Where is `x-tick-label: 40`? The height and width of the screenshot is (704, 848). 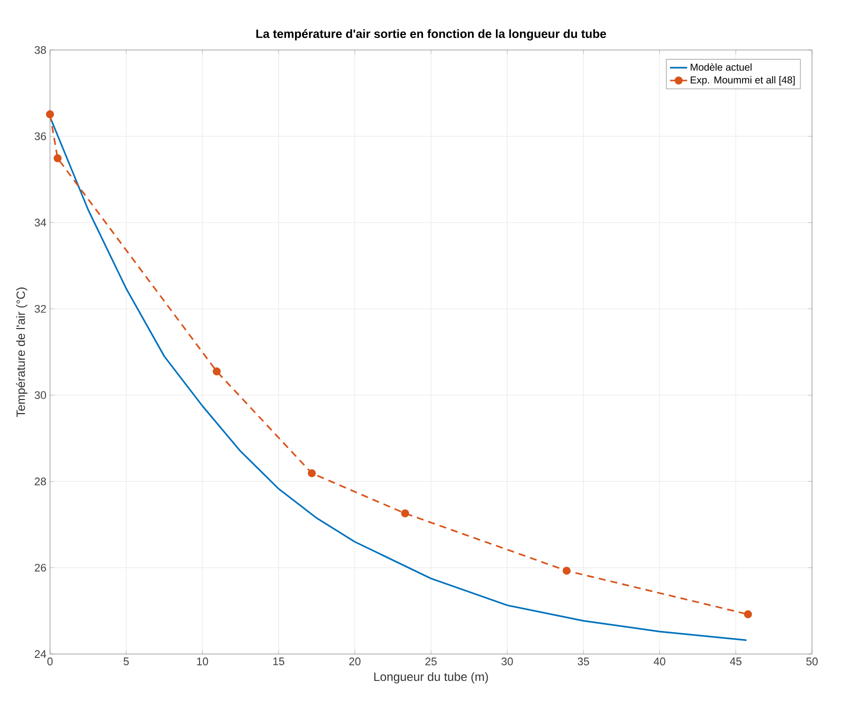 x-tick-label: 40 is located at coordinates (660, 662).